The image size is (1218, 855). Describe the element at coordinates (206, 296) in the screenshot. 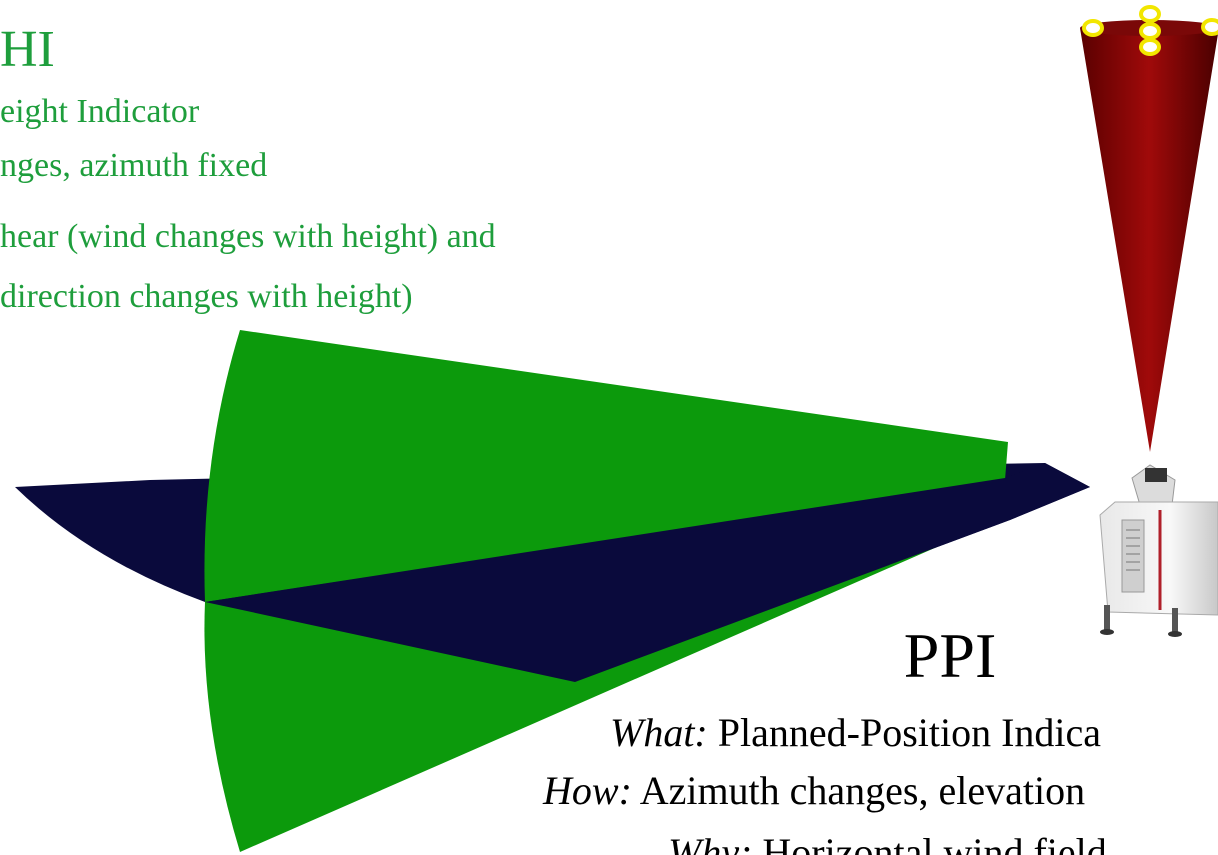

I see `rhi-line: direction changes with height)` at that location.